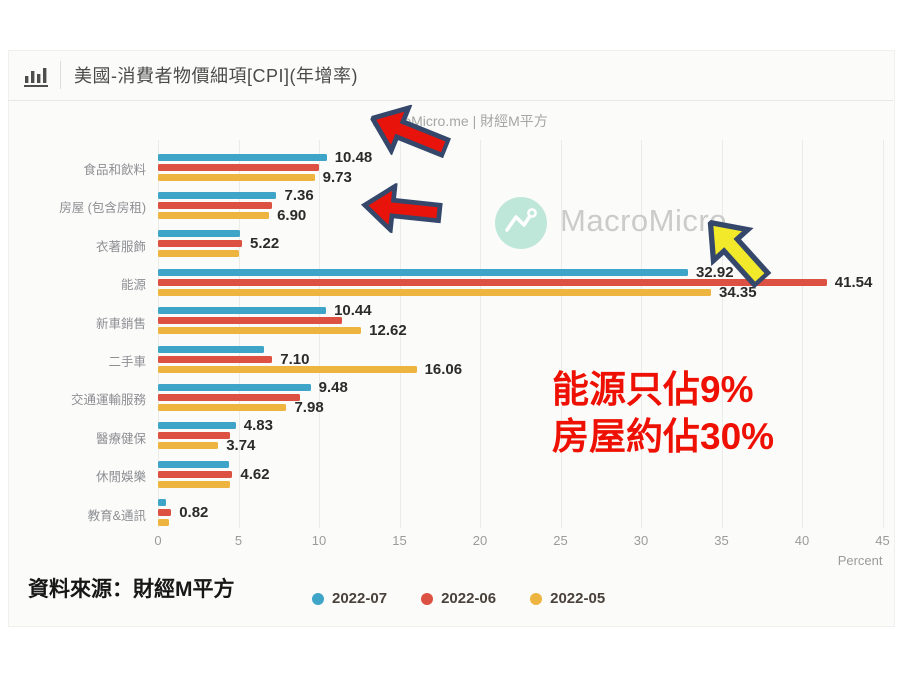  I want to click on value-label: 6.90, so click(292, 215).